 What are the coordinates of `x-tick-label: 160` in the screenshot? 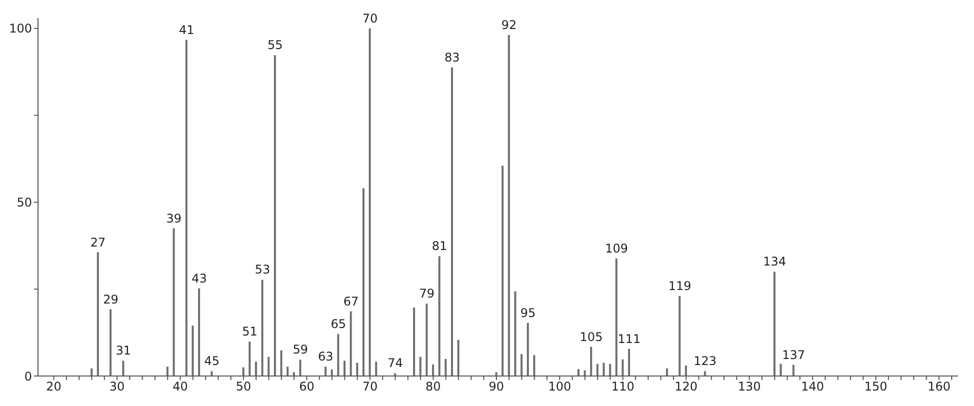 It's located at (939, 387).